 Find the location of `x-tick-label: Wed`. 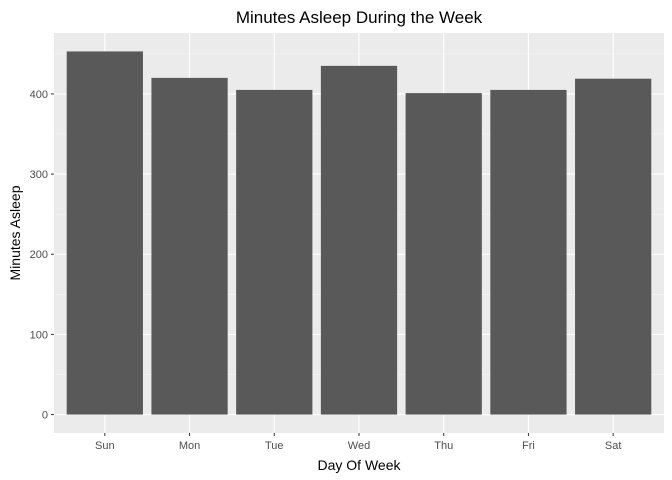

x-tick-label: Wed is located at coordinates (359, 446).